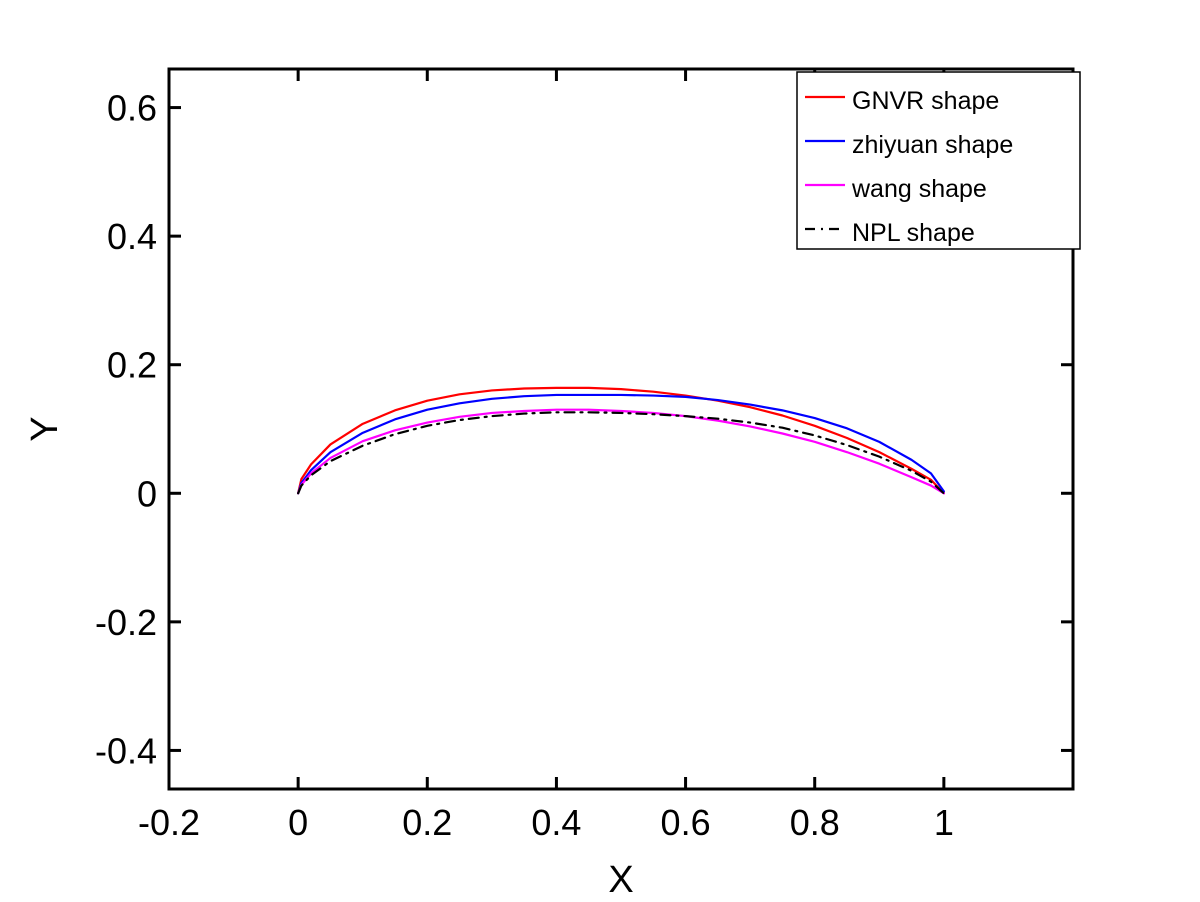 This screenshot has width=1200, height=902. Describe the element at coordinates (45, 428) in the screenshot. I see `y-axis-label: Y` at that location.